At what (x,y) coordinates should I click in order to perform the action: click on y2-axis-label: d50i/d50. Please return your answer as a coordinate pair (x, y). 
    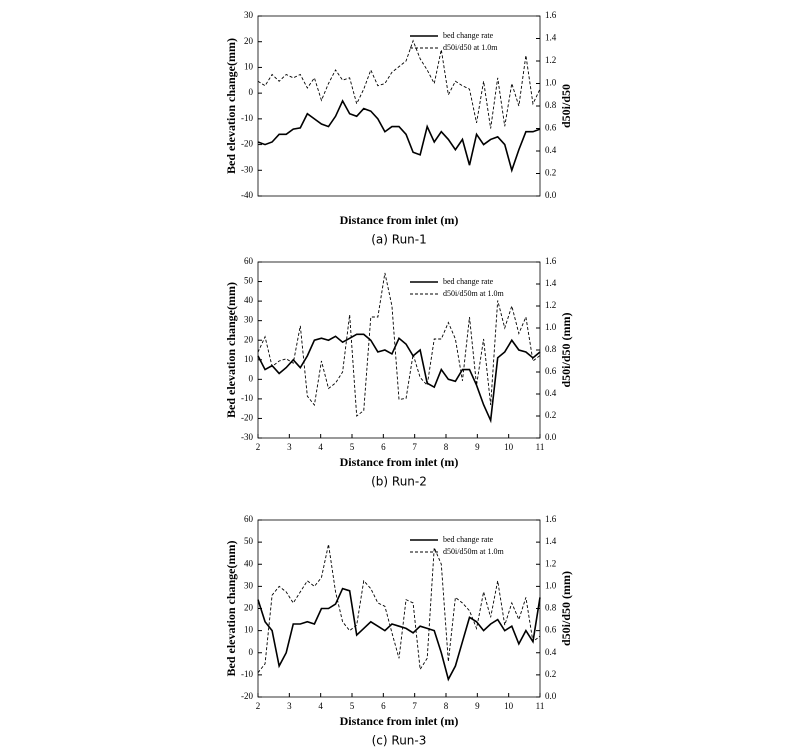
    Looking at the image, I should click on (566, 106).